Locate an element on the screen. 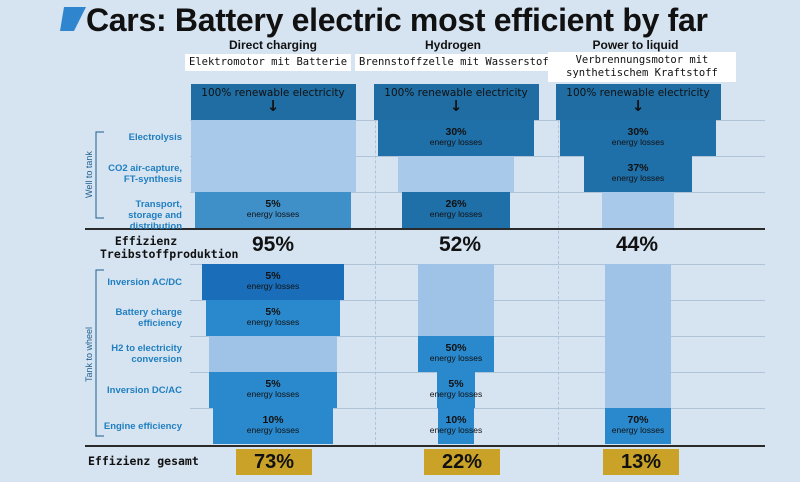 The width and height of the screenshot is (800, 482). total-value-ptl: 13% is located at coordinates (641, 462).